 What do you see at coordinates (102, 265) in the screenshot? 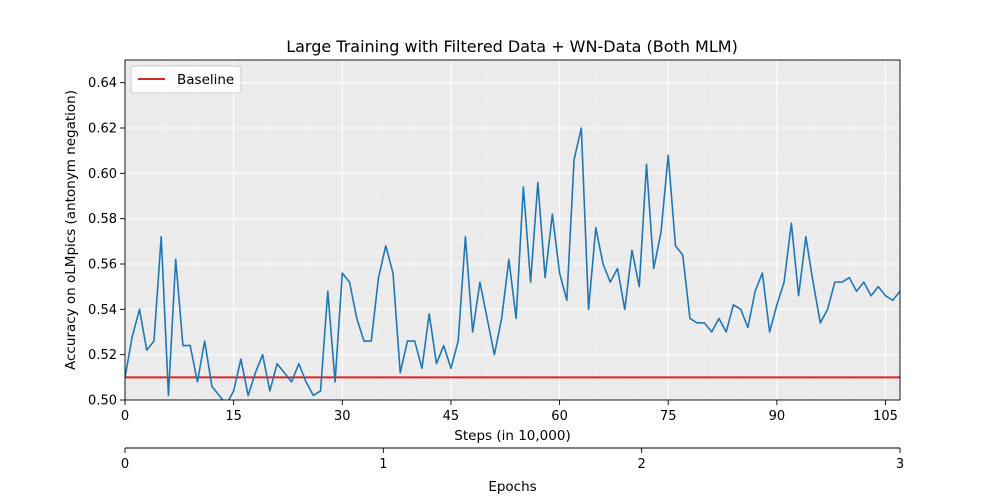
I see `y-tick-label: 0.56` at bounding box center [102, 265].